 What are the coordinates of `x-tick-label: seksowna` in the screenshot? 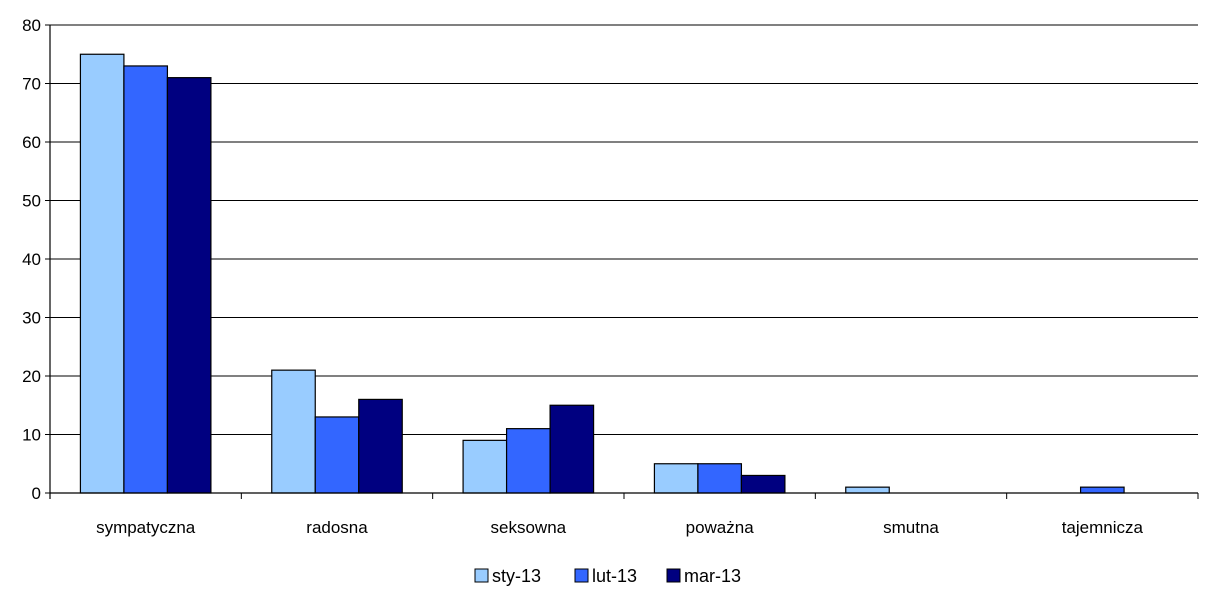 It's located at (529, 527).